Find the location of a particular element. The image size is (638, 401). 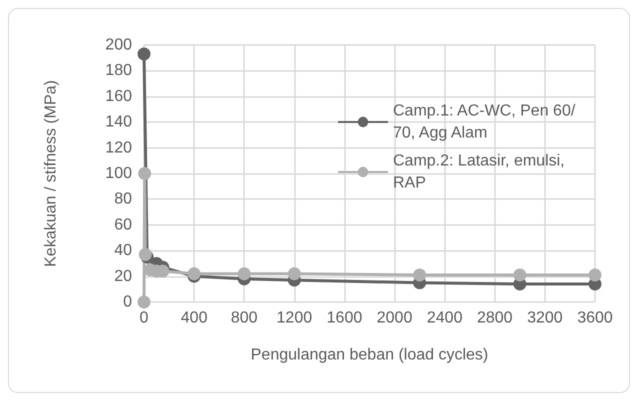

x-tick-label: 2400 is located at coordinates (444, 318).